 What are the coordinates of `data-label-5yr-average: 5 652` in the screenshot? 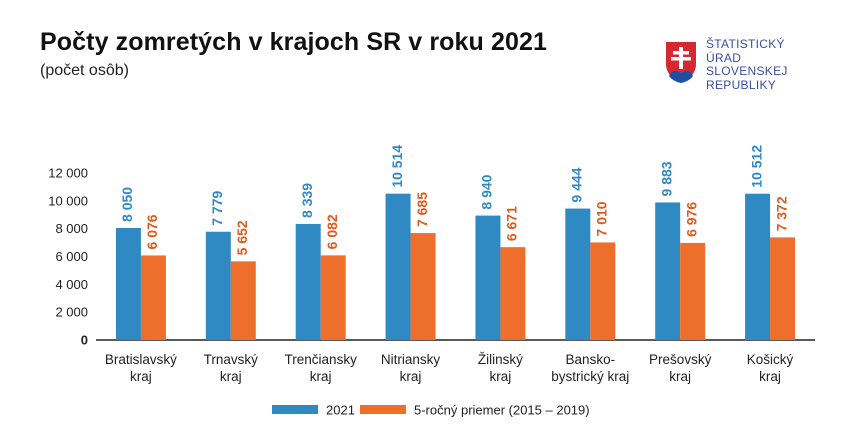 It's located at (242, 237).